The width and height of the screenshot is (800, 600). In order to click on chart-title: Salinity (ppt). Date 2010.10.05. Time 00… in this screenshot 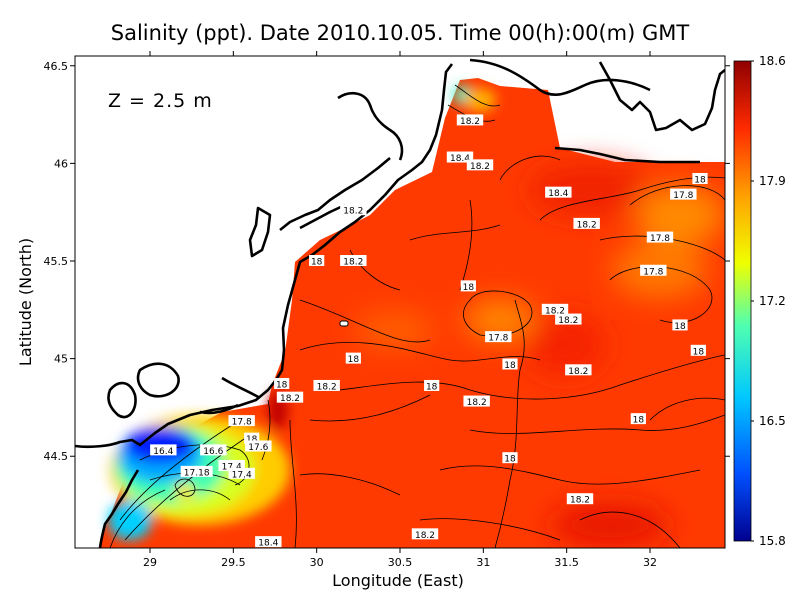, I will do `click(400, 33)`.